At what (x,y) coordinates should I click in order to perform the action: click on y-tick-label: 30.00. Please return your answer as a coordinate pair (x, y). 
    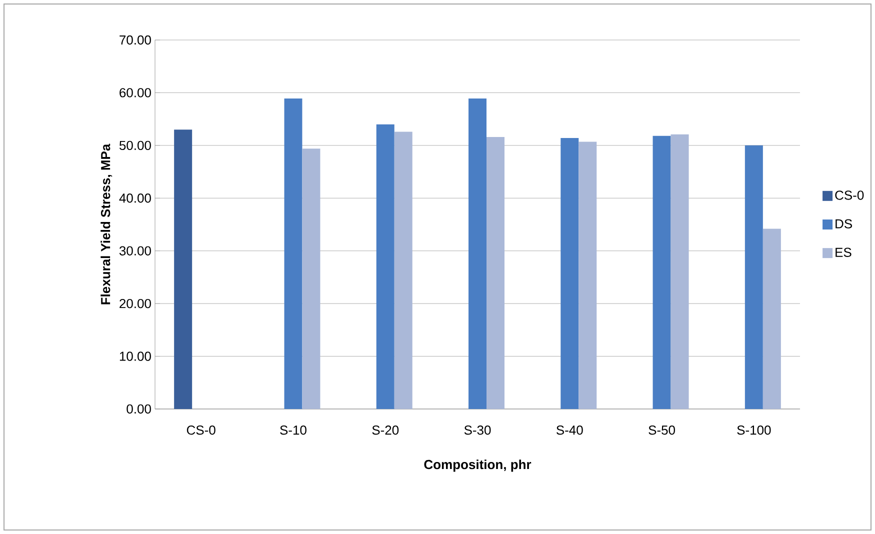
    Looking at the image, I should click on (135, 251).